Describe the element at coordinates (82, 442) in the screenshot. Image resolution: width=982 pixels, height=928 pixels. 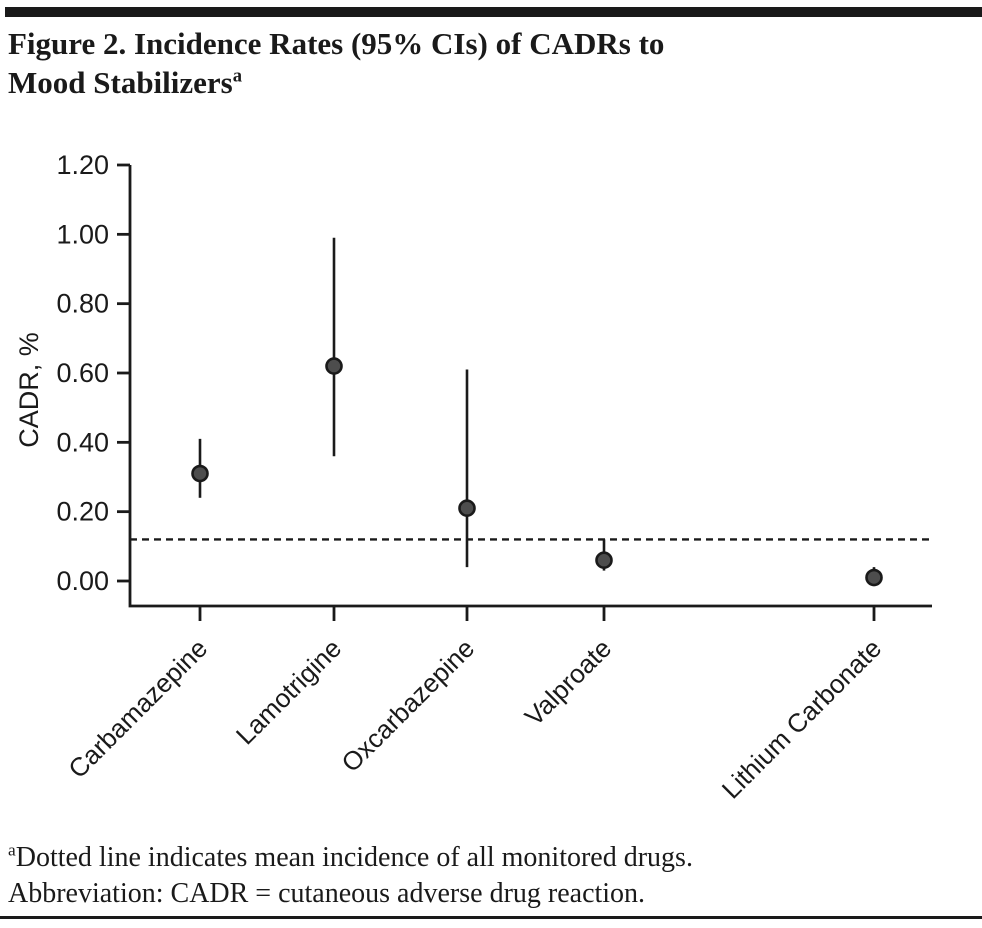
I see `y-tick-label: 0.40` at that location.